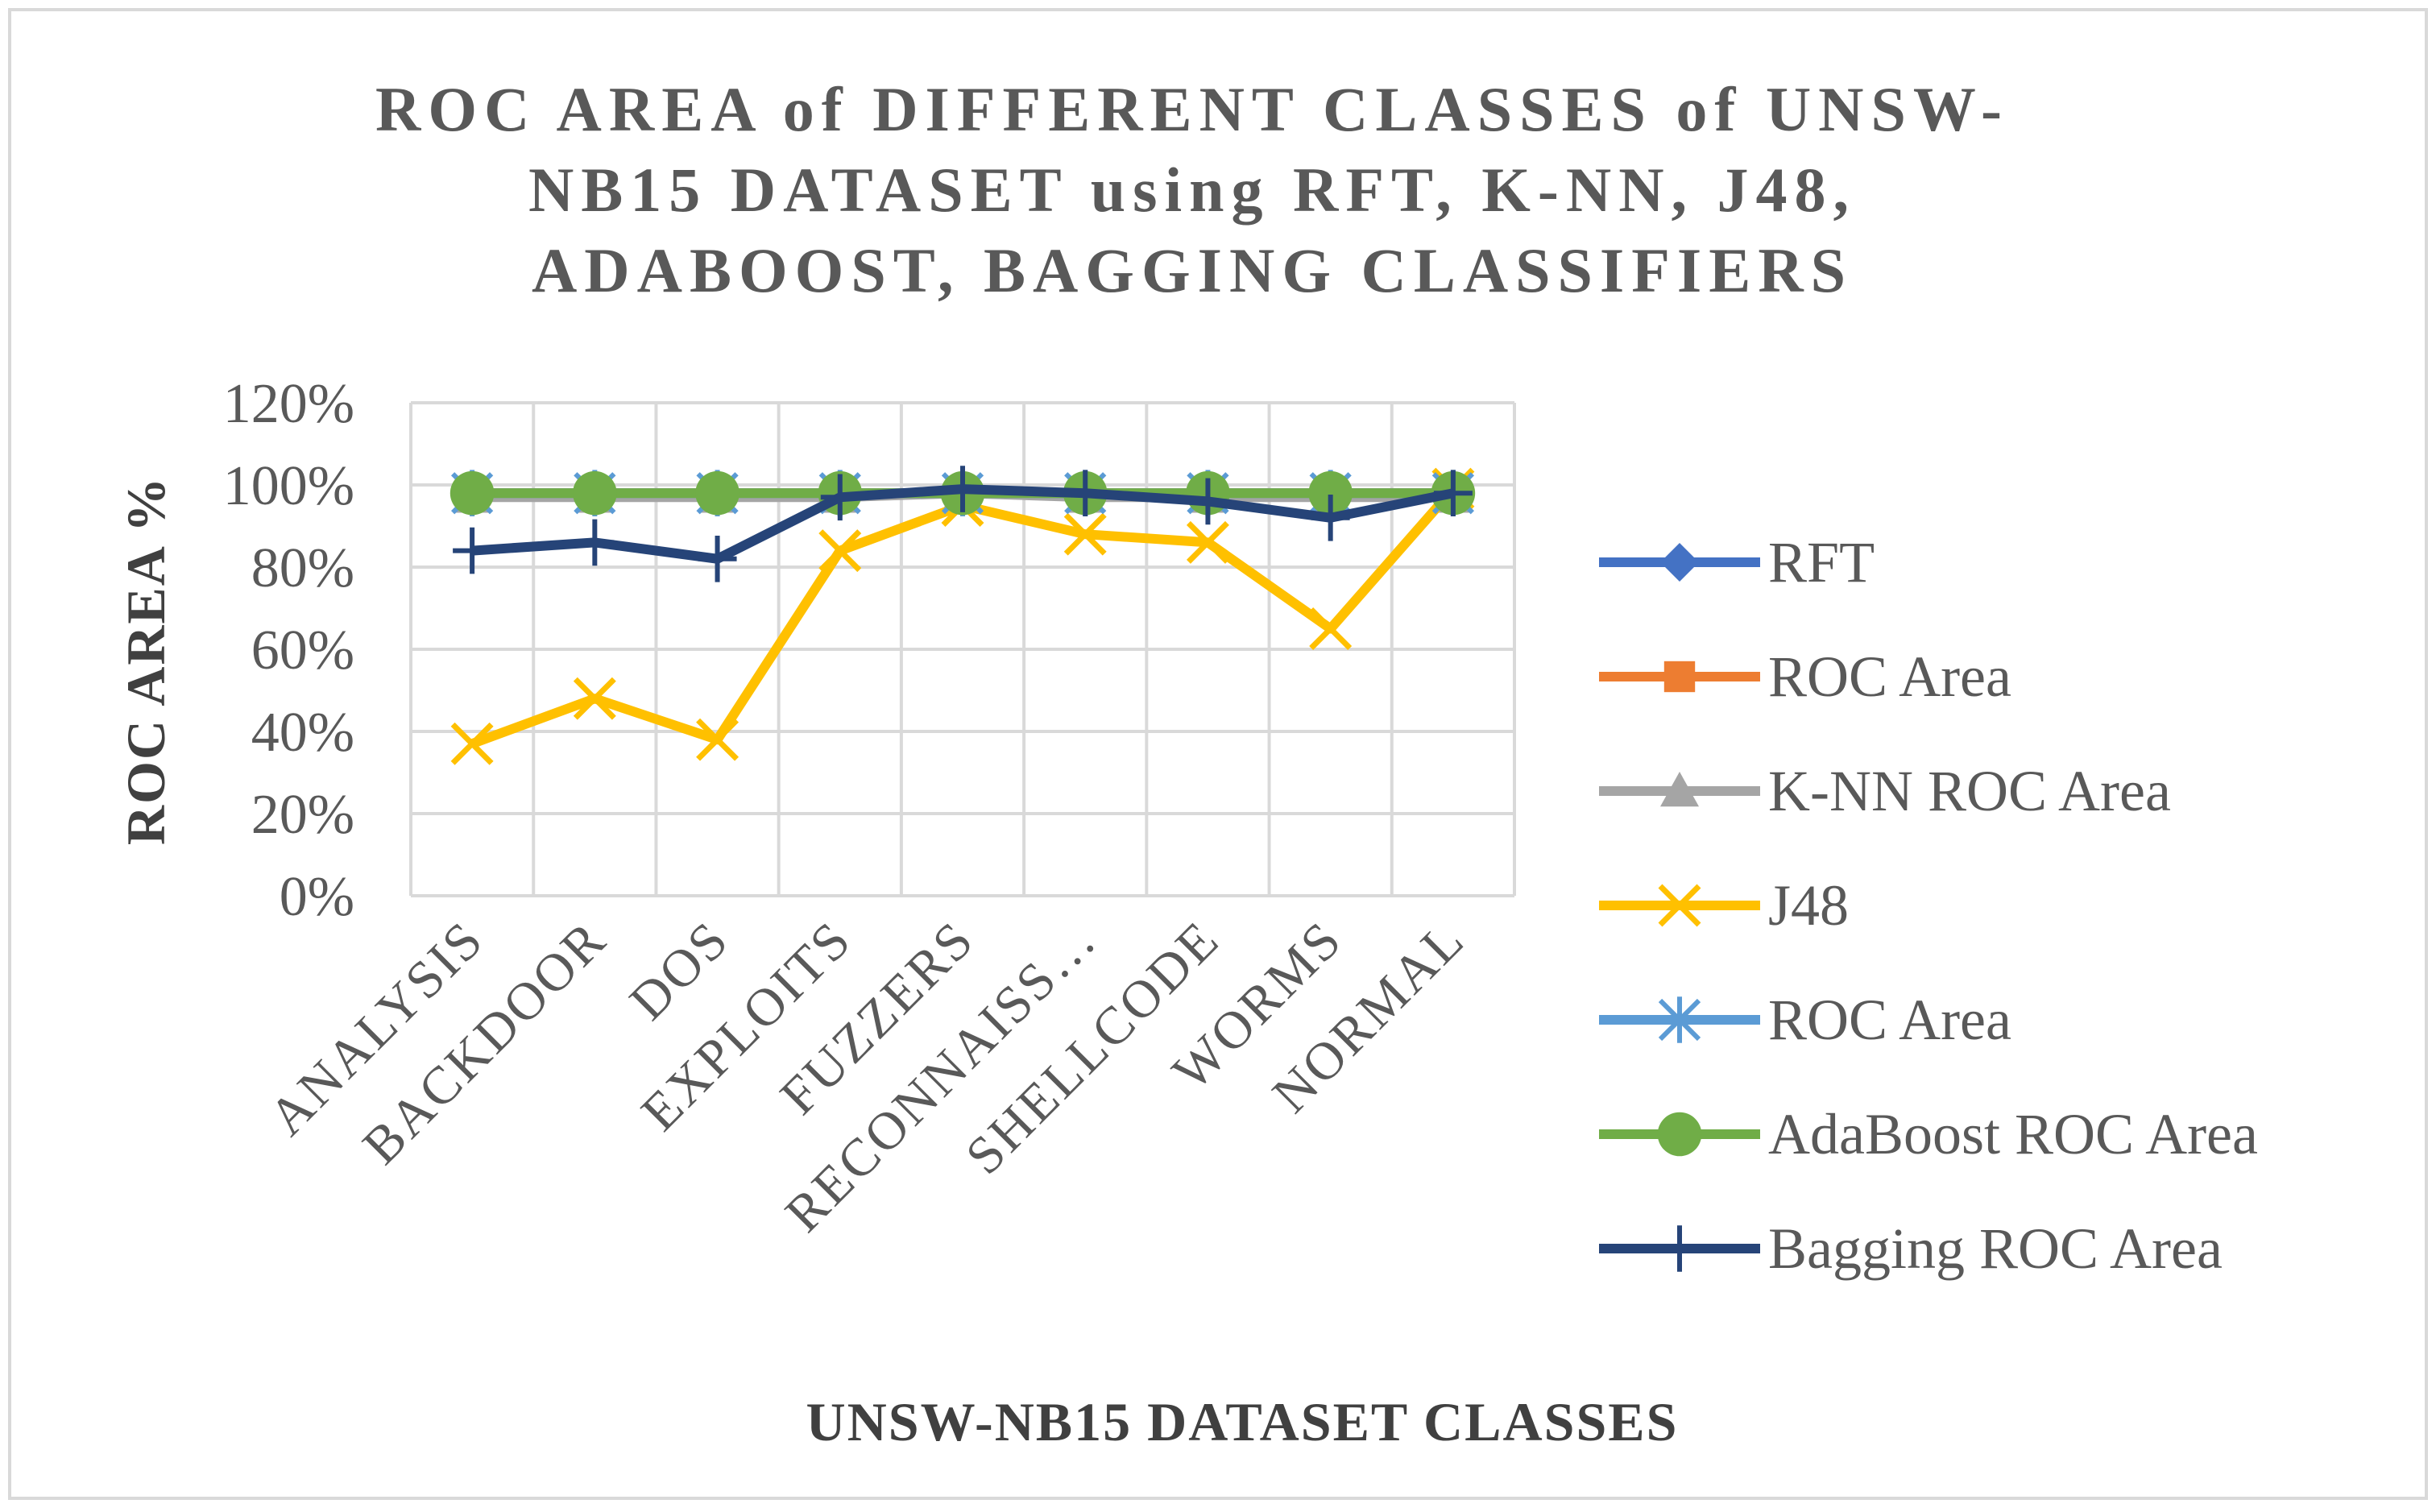 The height and width of the screenshot is (1512, 2436). Describe the element at coordinates (963, 616) in the screenshot. I see `series-layer` at that location.